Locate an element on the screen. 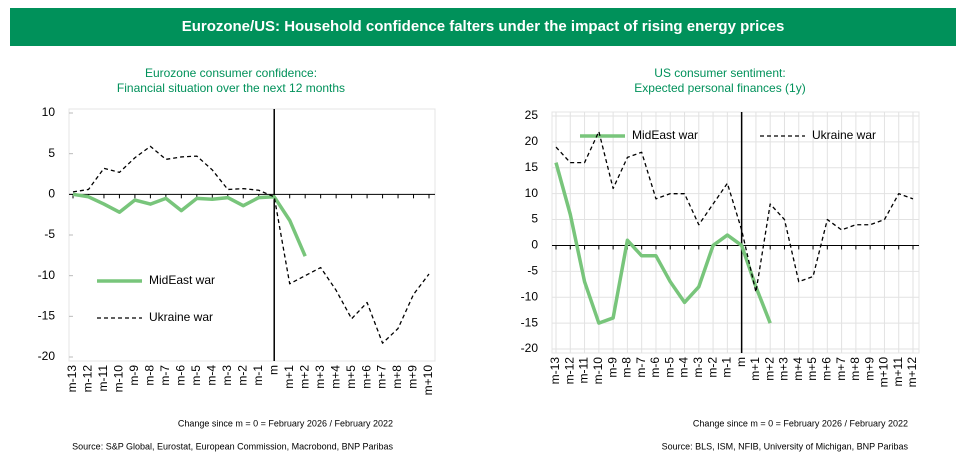 The width and height of the screenshot is (966, 462). x-tick-label: m+12 is located at coordinates (912, 372).